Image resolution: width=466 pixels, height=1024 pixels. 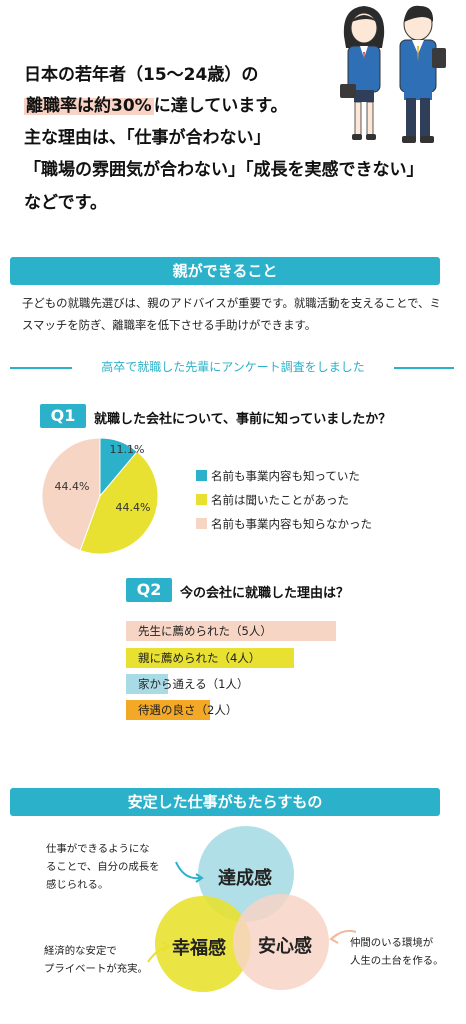 What do you see at coordinates (362, 73) in the screenshot?
I see `girl-student-icon` at bounding box center [362, 73].